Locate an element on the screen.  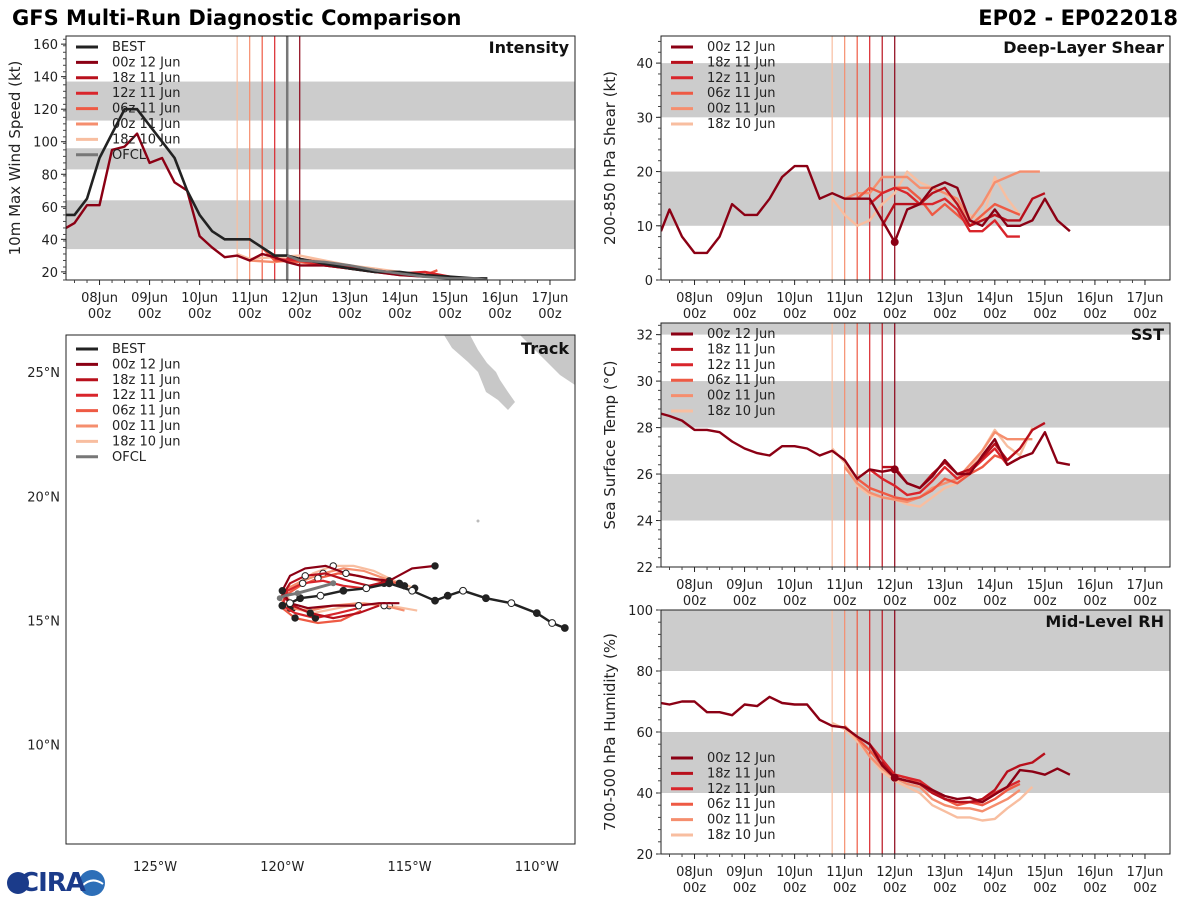
rh-band is located at coordinates (915, 640).